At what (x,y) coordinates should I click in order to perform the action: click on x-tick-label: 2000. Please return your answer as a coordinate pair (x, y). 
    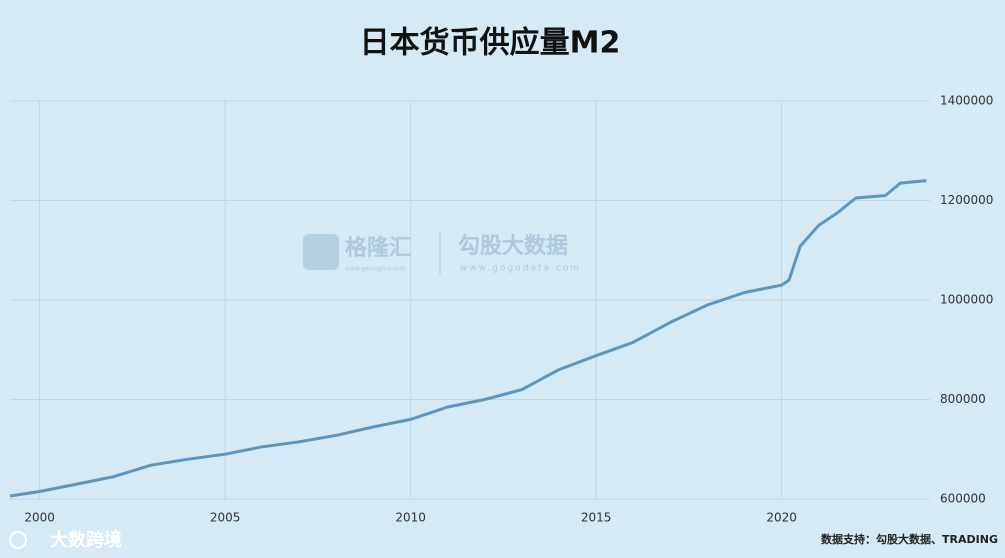
    Looking at the image, I should click on (39, 518).